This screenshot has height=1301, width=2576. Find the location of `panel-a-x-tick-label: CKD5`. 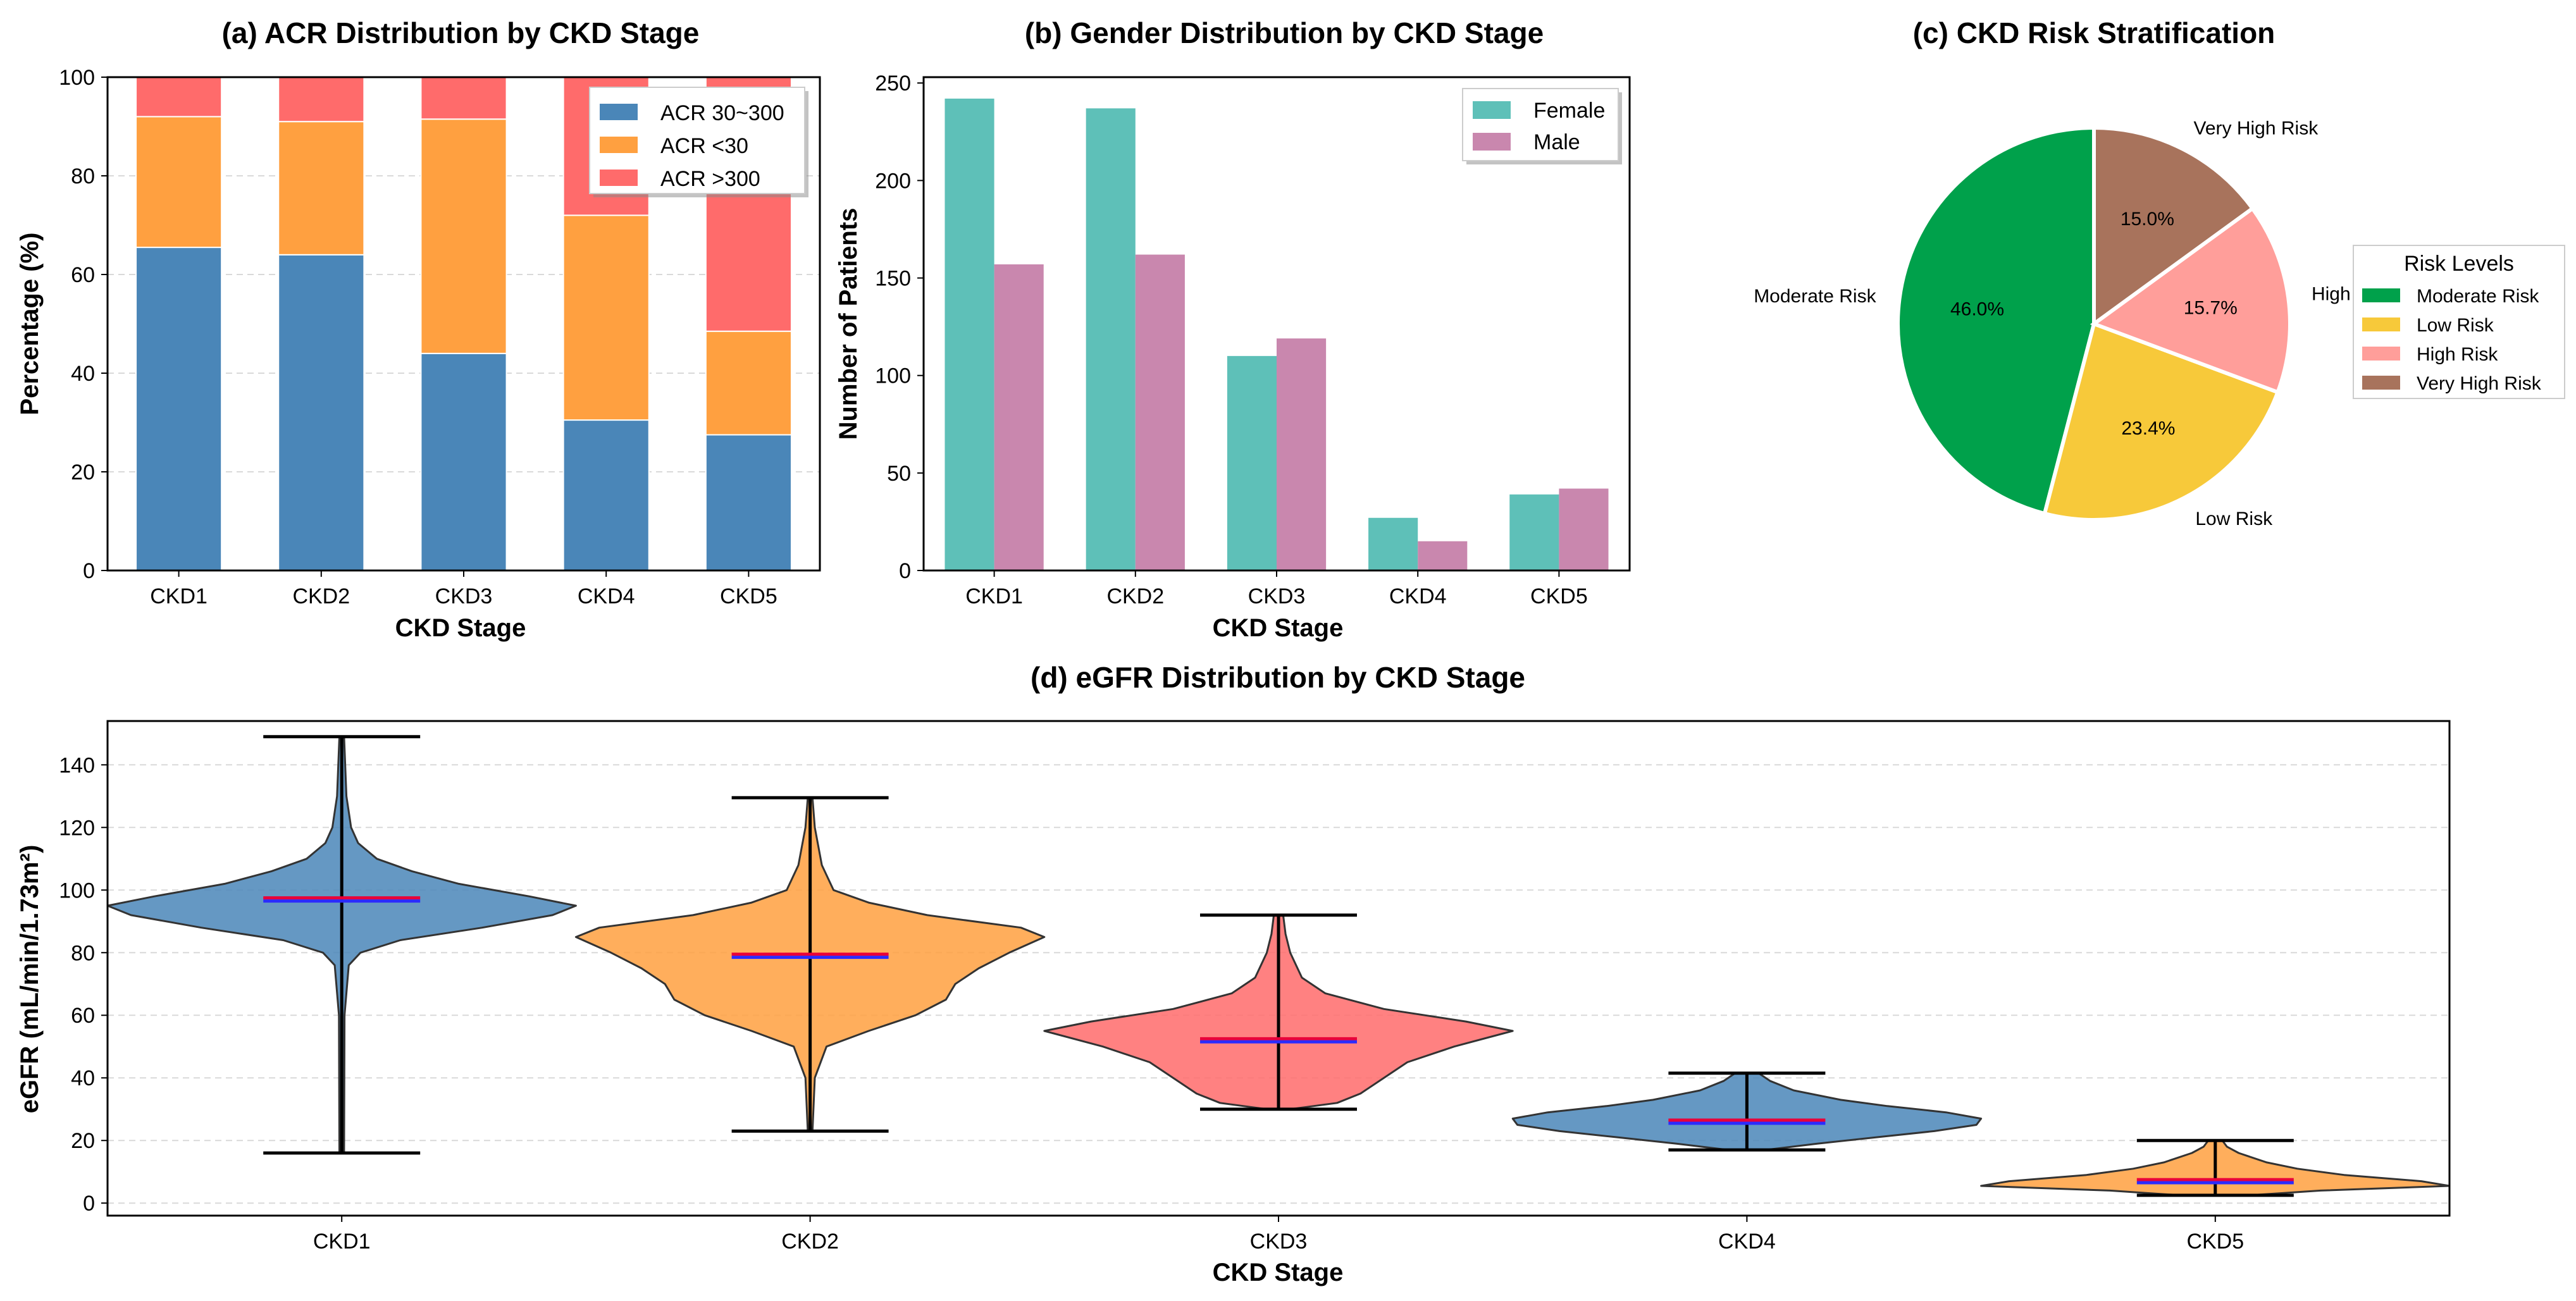

panel-a-x-tick-label: CKD5 is located at coordinates (748, 596).